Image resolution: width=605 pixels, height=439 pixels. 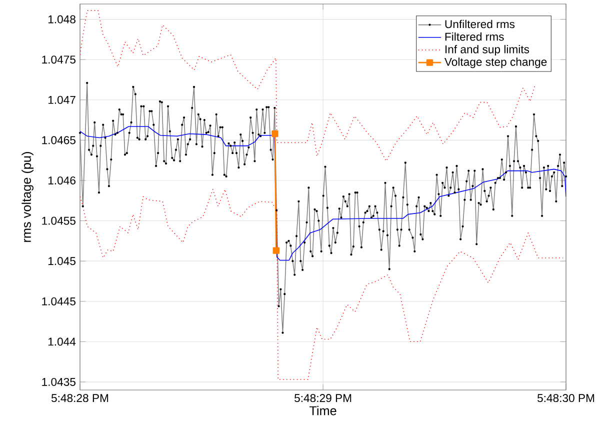 What do you see at coordinates (59, 140) in the screenshot?
I see `y-tick-label: 1.0465` at bounding box center [59, 140].